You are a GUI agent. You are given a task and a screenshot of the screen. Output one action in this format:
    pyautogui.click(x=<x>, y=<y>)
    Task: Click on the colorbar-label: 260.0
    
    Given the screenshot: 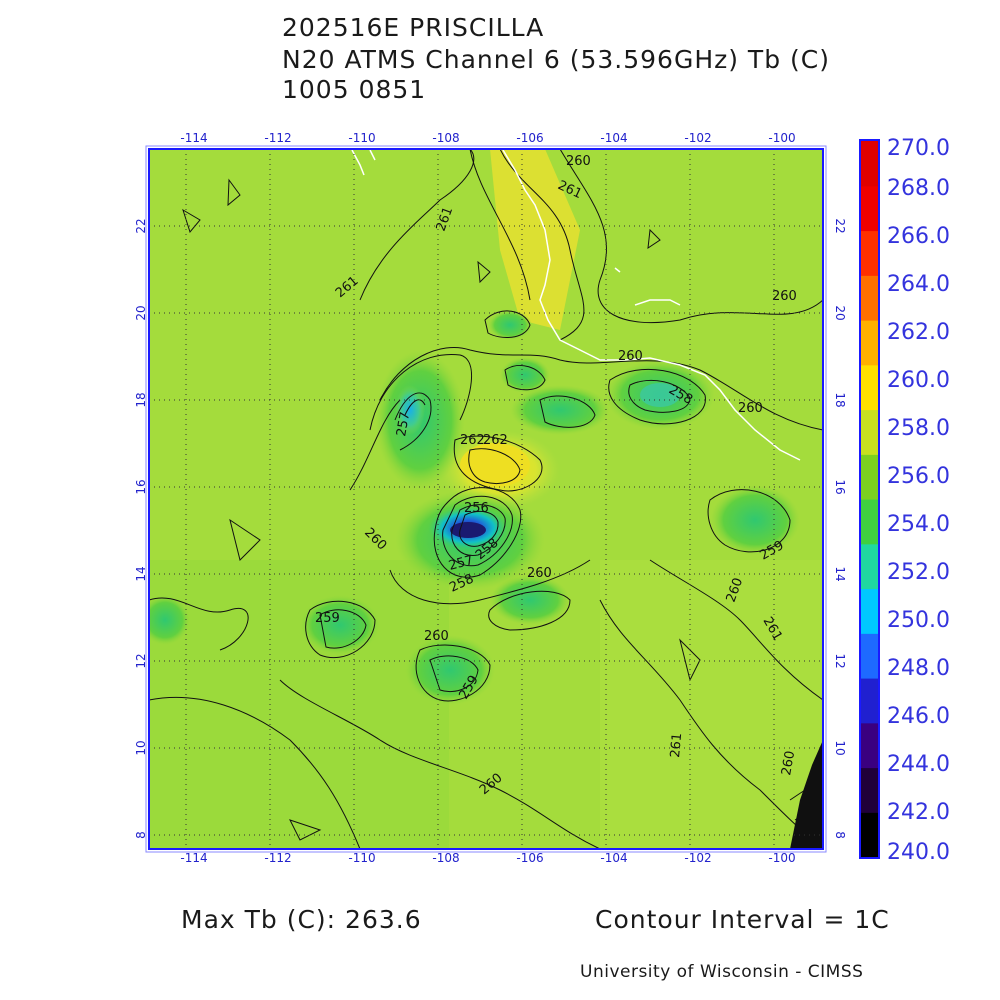 What is the action you would take?
    pyautogui.click(x=918, y=380)
    